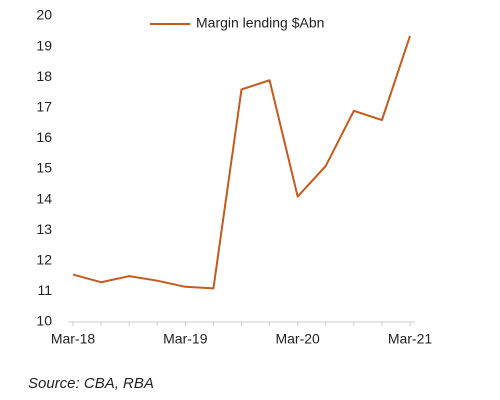  I want to click on y-tick-label: 19, so click(44, 45).